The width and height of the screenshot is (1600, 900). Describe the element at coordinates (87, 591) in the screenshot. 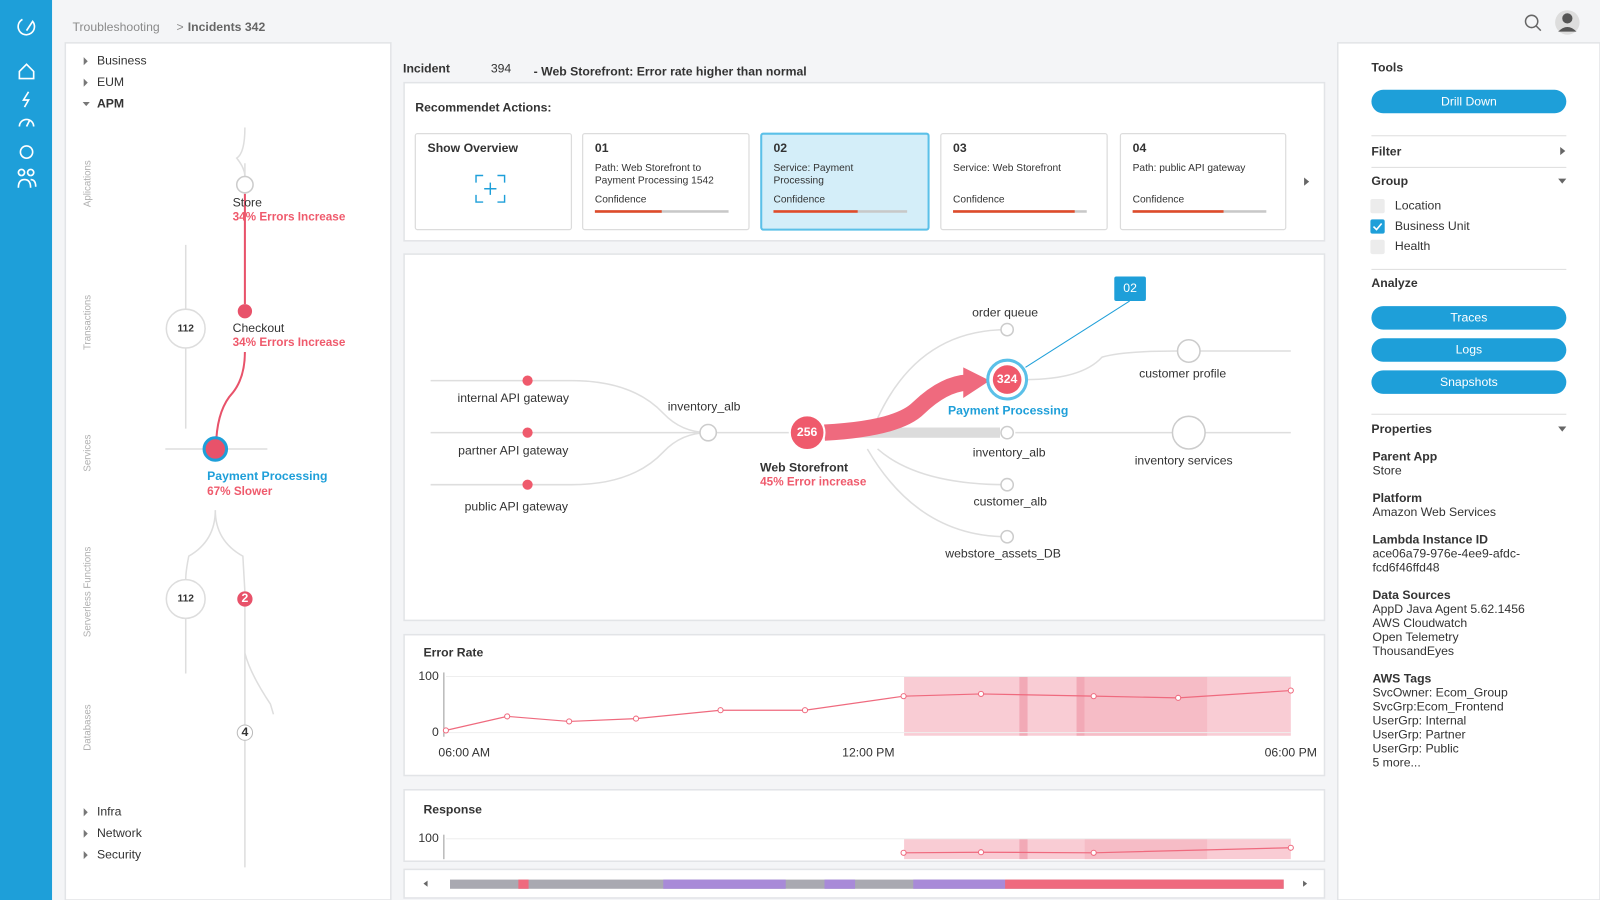

I see `lane-label: Serverless Functions` at that location.